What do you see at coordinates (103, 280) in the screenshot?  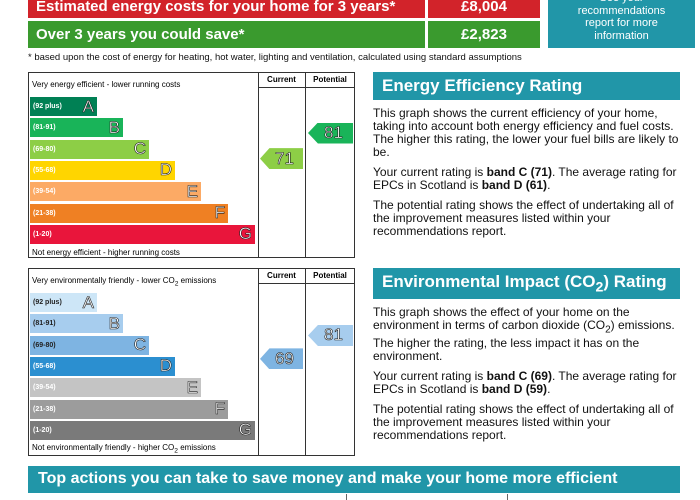 I see `text: Very environmentally friendly - lower CO` at bounding box center [103, 280].